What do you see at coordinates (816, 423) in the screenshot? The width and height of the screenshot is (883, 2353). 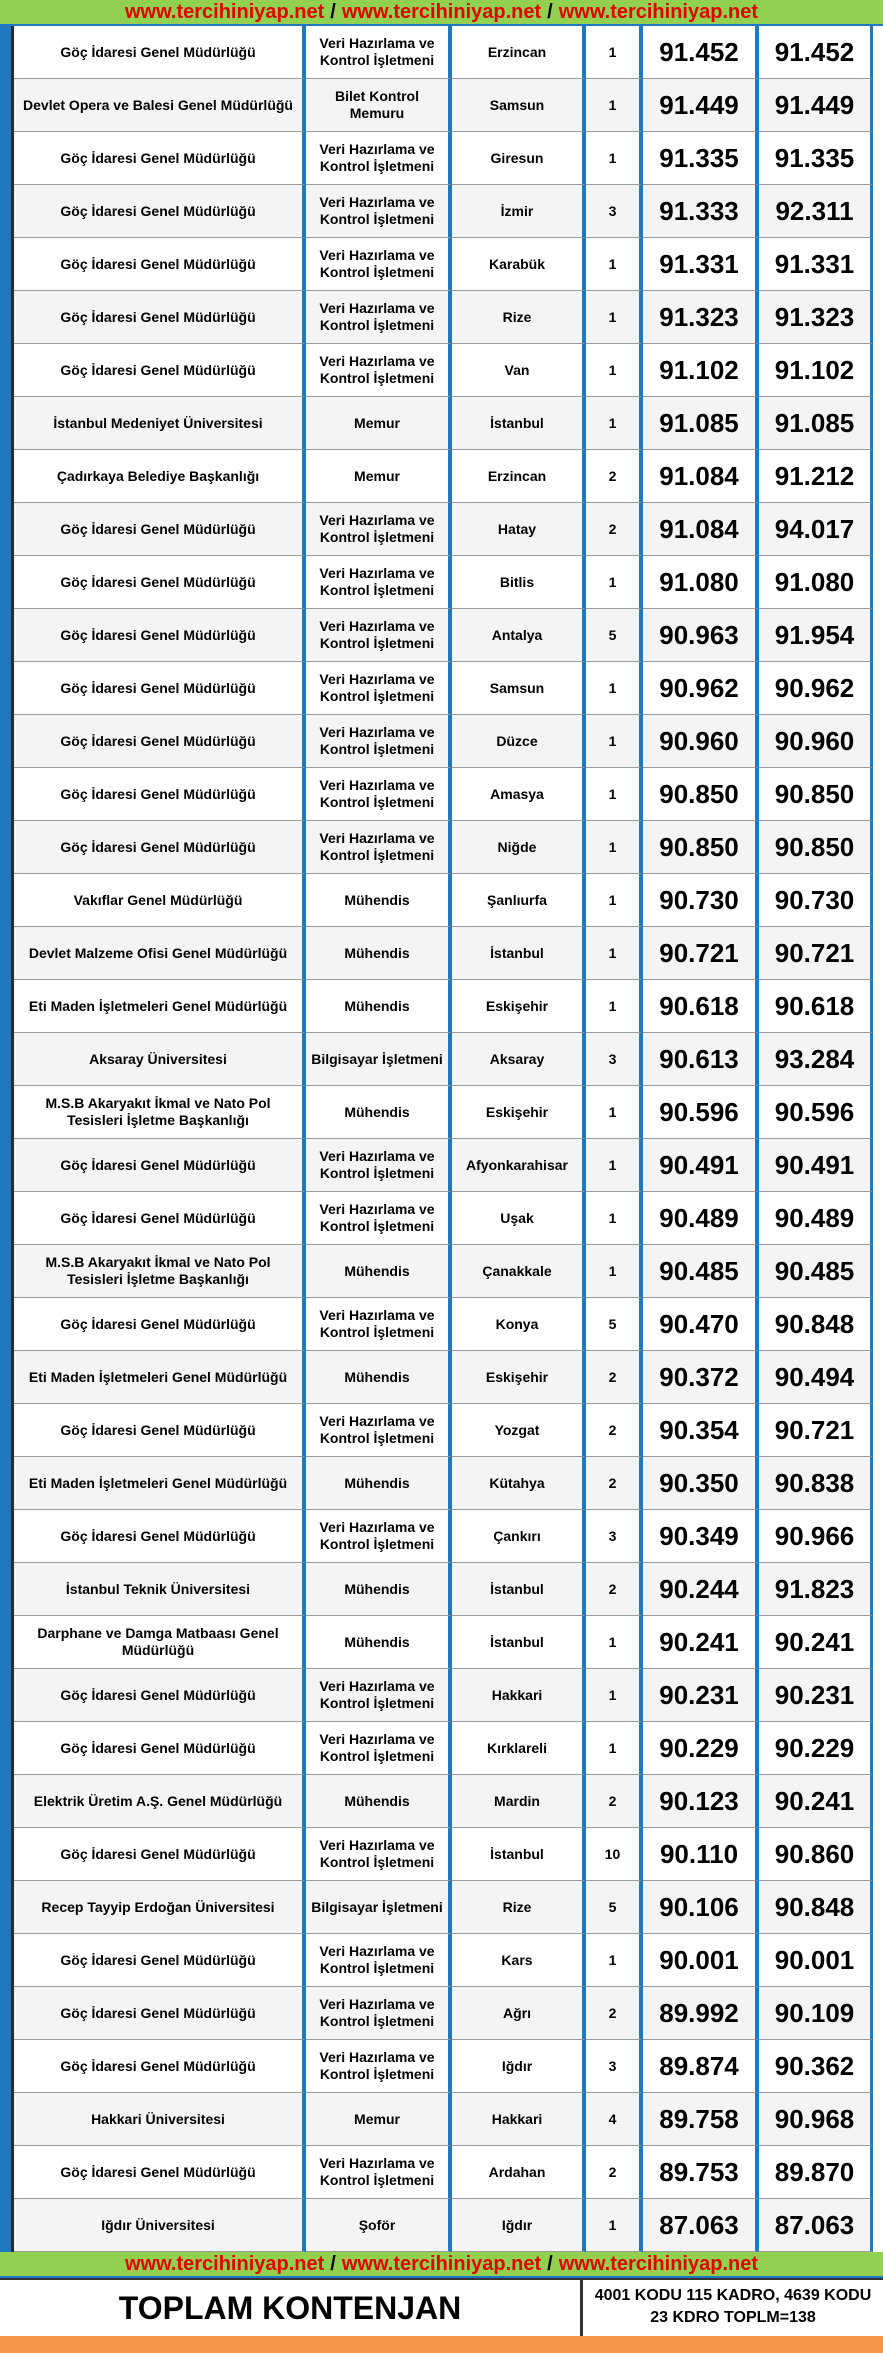 I see `max-score: 91.085` at bounding box center [816, 423].